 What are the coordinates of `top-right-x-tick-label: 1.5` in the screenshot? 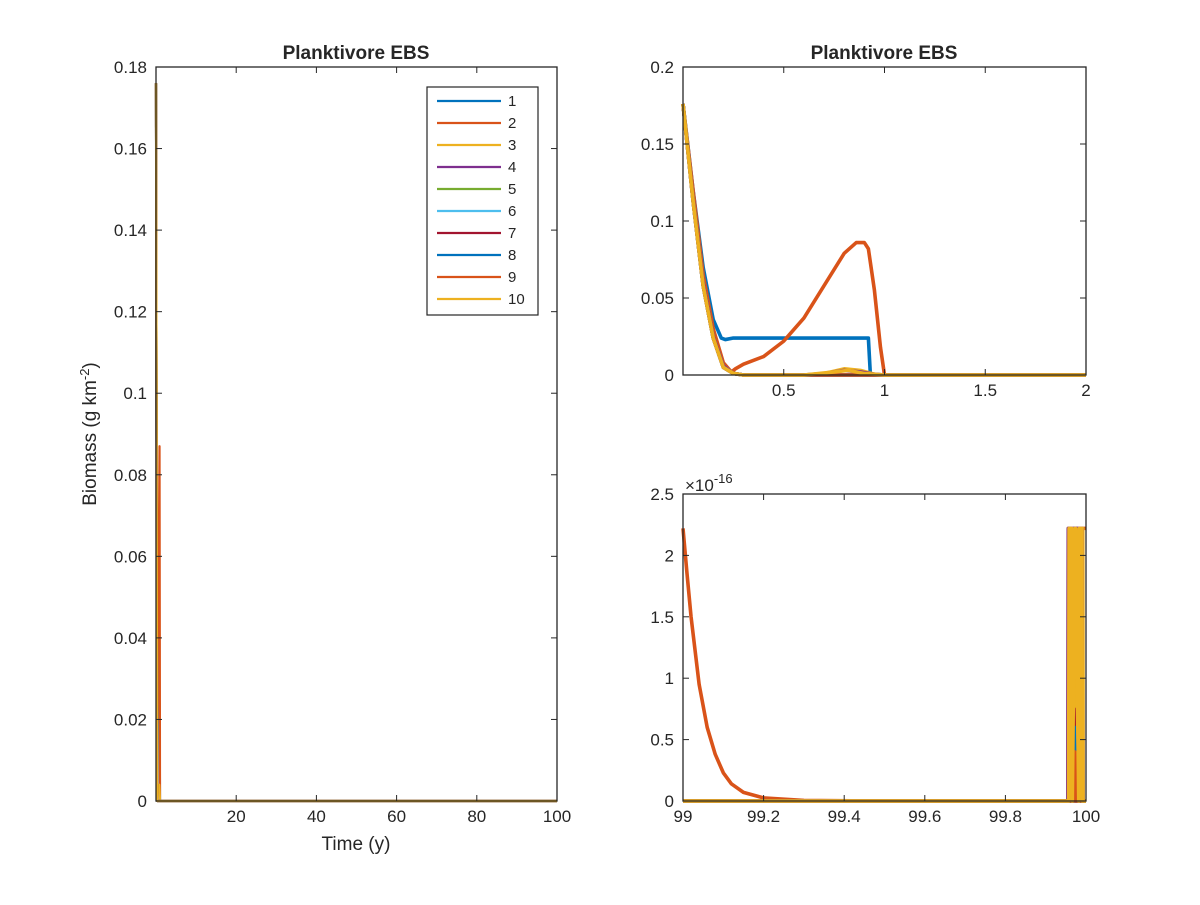 It's located at (985, 390).